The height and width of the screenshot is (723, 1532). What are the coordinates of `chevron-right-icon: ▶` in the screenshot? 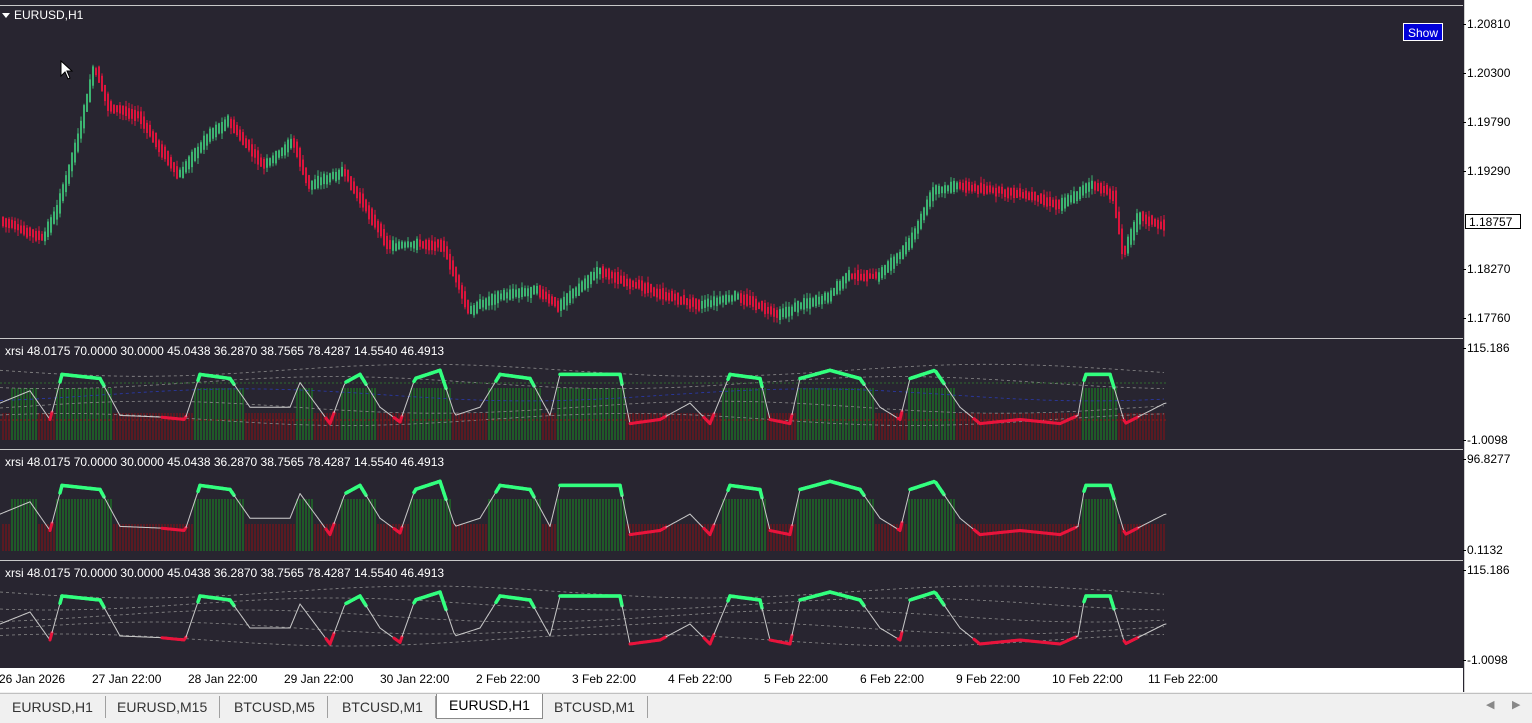 It's located at (1516, 704).